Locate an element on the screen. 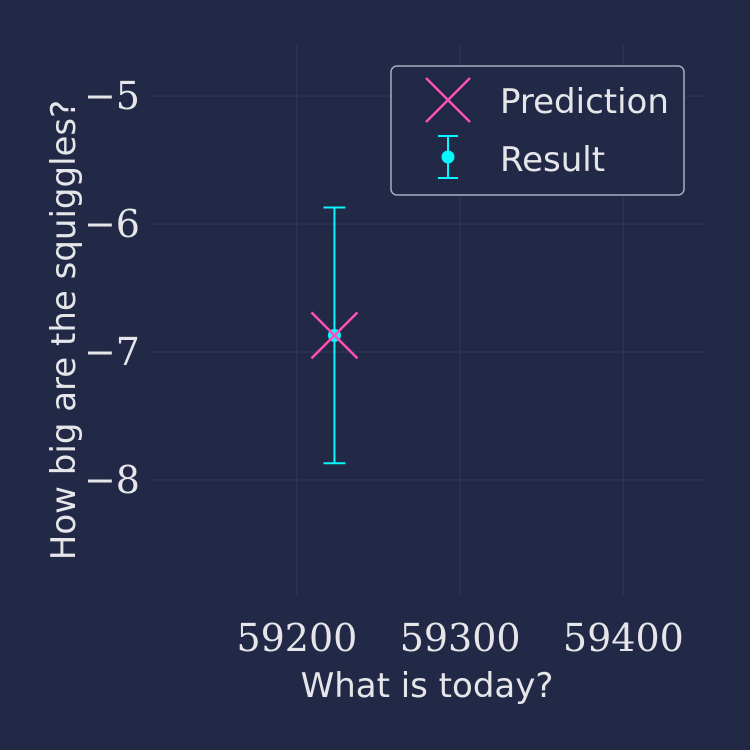 Image resolution: width=750 pixels, height=750 pixels. y-tick-label: −5 is located at coordinates (112, 96).